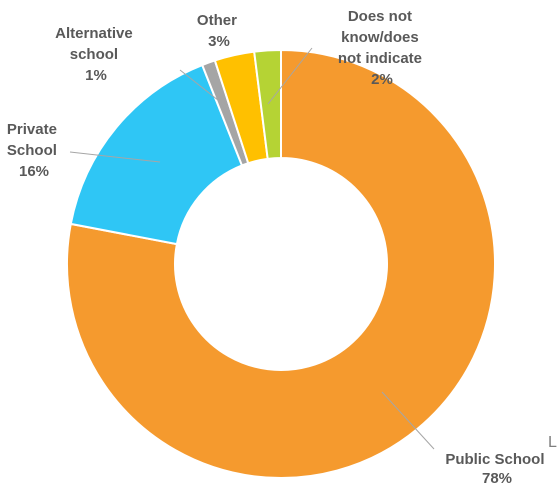  Describe the element at coordinates (34, 150) in the screenshot. I see `data-label-private-school: Private School 16%` at that location.